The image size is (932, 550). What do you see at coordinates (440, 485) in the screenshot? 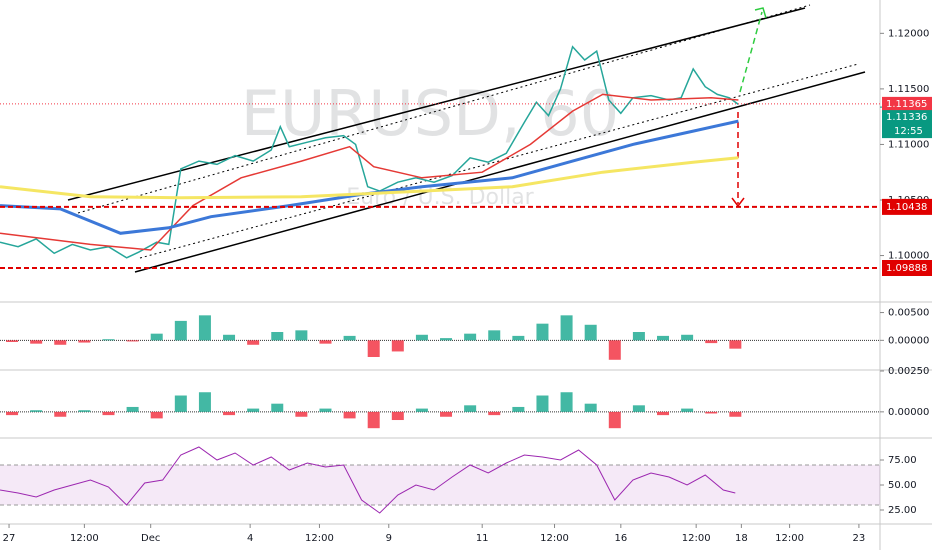
I see `rsi-band` at bounding box center [440, 485].